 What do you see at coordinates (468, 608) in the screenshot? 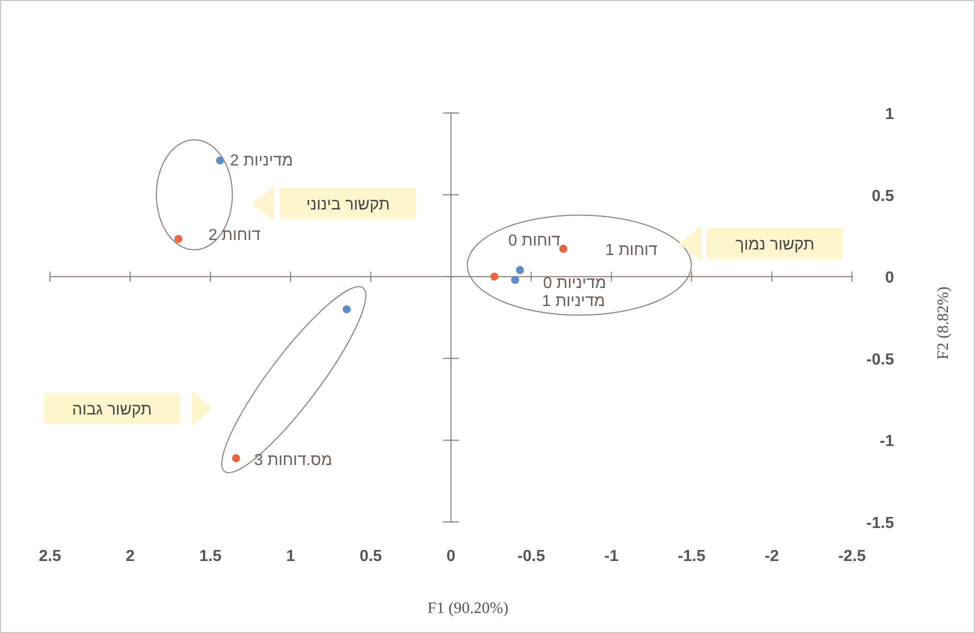
I see `x-axis-title: F1 (90.20%)` at bounding box center [468, 608].